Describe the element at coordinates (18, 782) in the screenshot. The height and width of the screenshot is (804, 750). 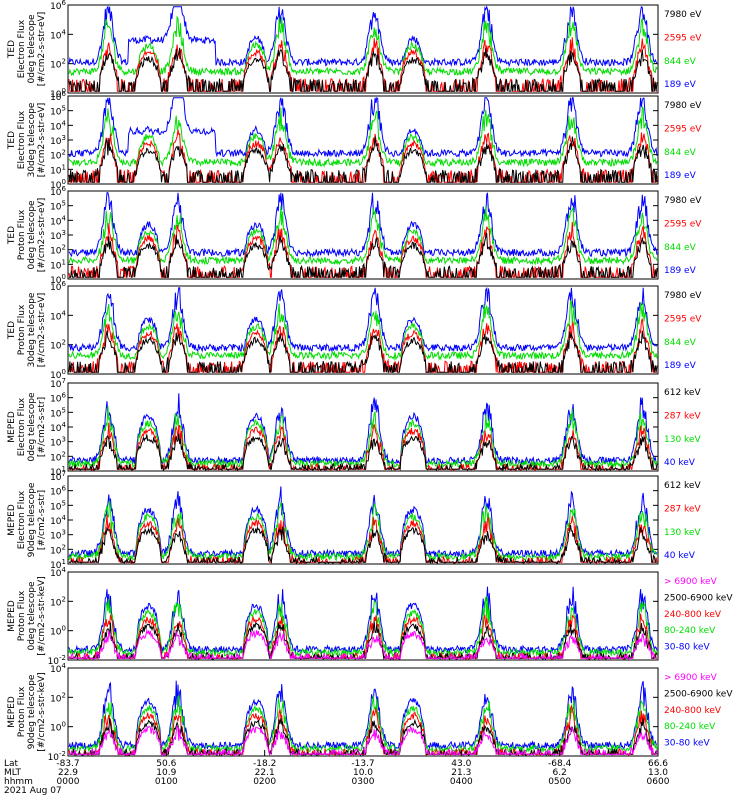
I see `x-row-label: hhmm` at that location.